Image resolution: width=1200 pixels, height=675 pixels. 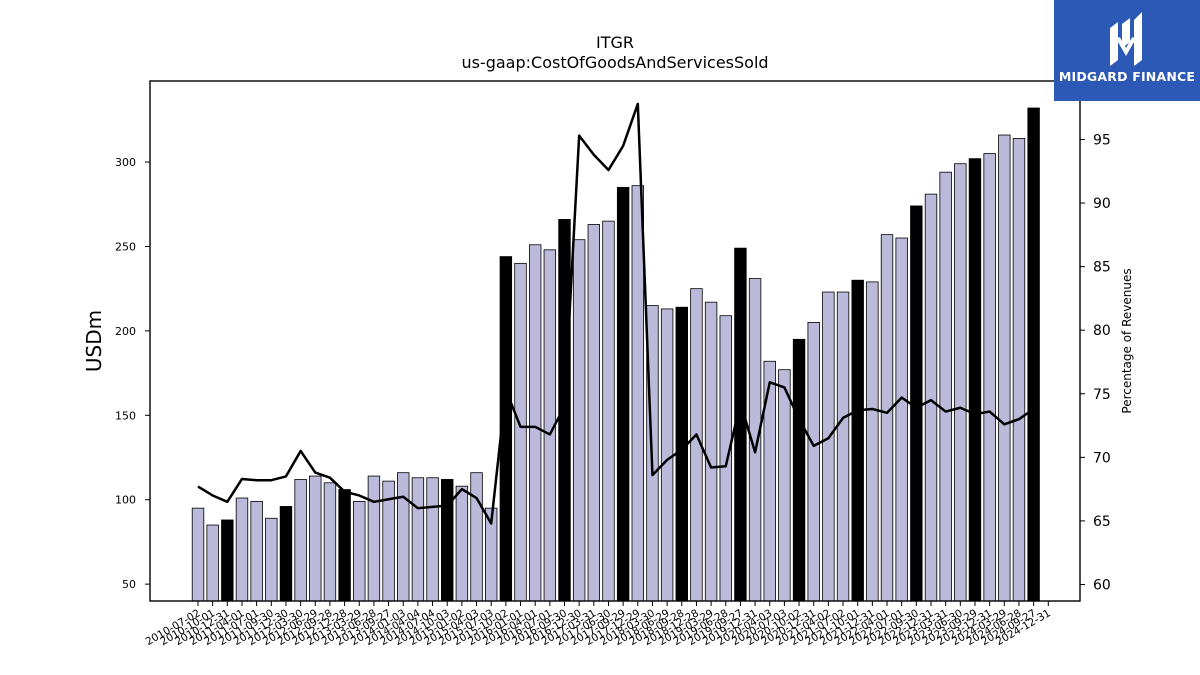 I want to click on y2-tick-label: 75, so click(x=1102, y=395).